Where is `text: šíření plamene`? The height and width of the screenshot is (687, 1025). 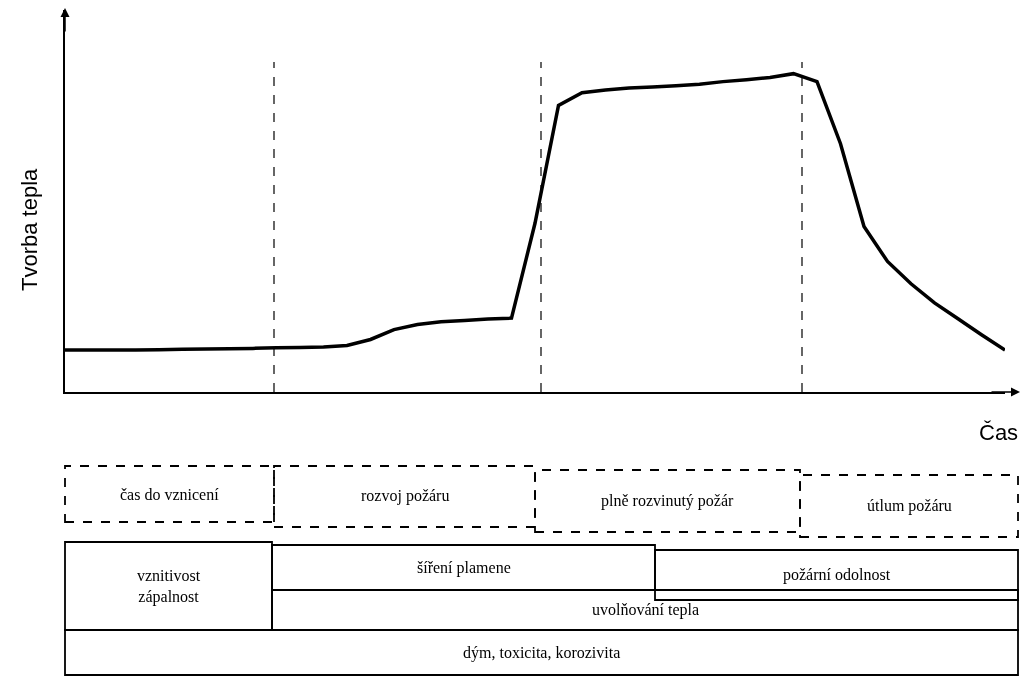
text: šíření plamene is located at coordinates (464, 568).